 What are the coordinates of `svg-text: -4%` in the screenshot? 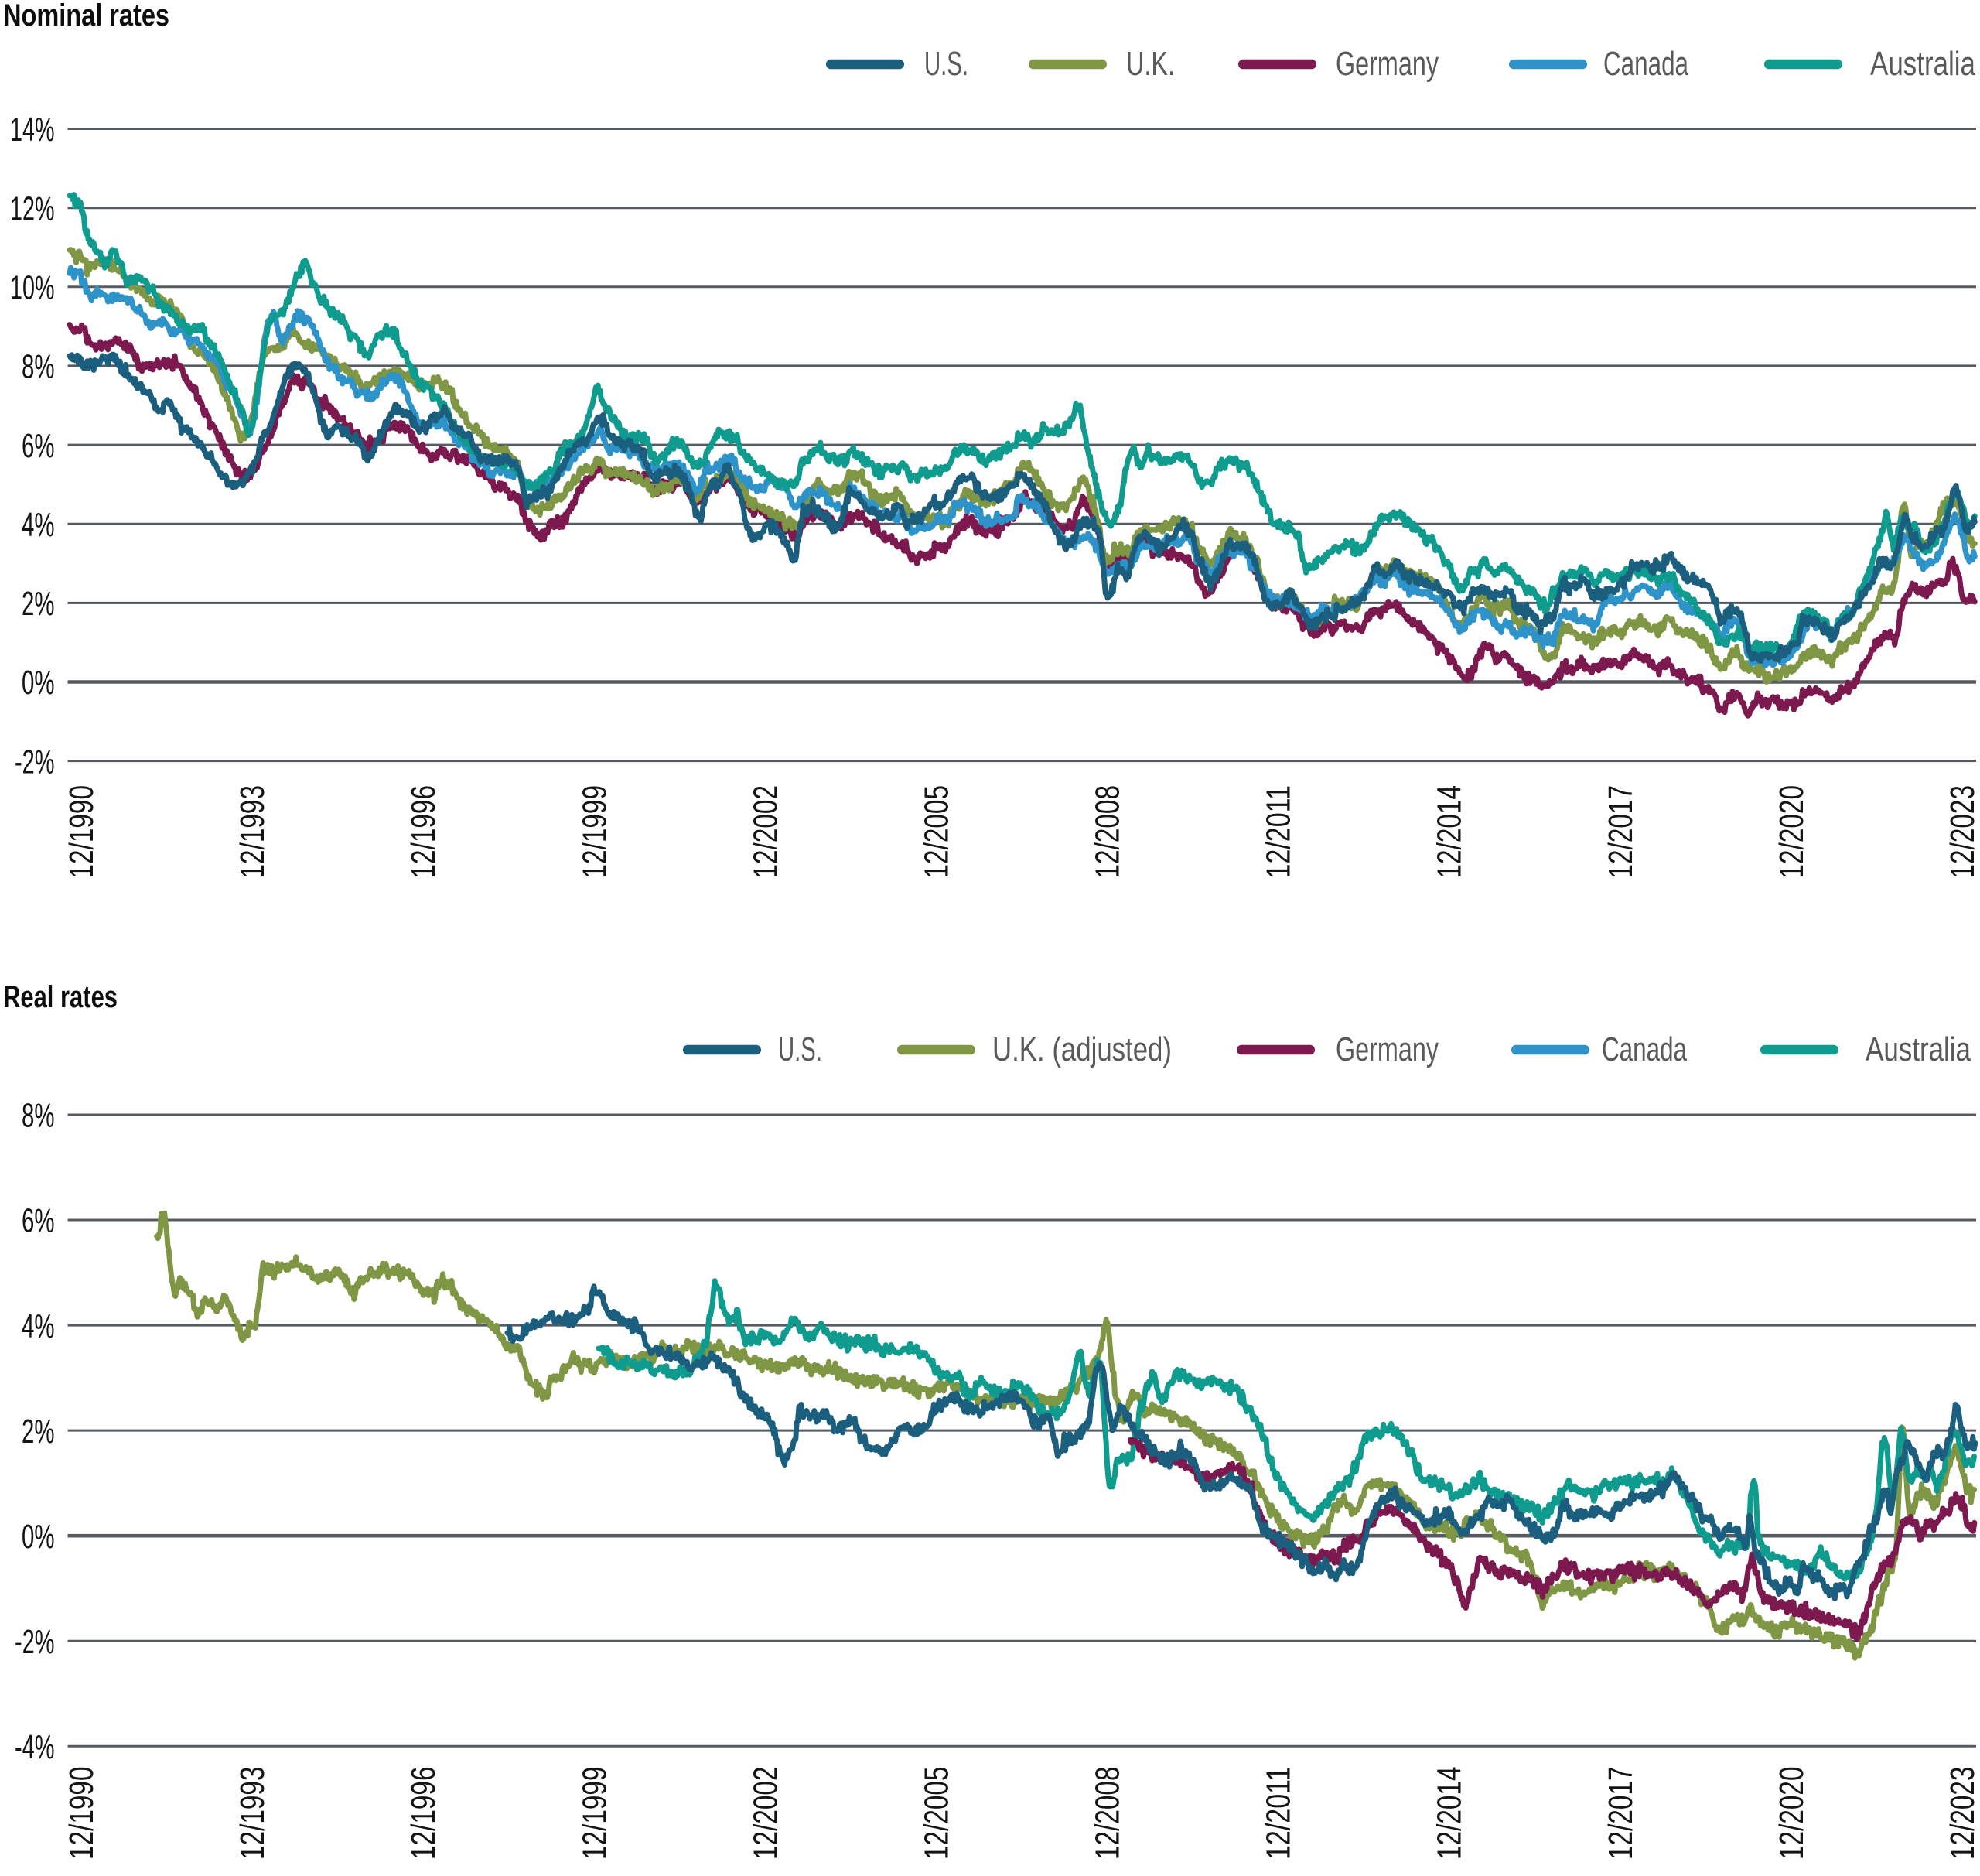 It's located at (35, 1747).